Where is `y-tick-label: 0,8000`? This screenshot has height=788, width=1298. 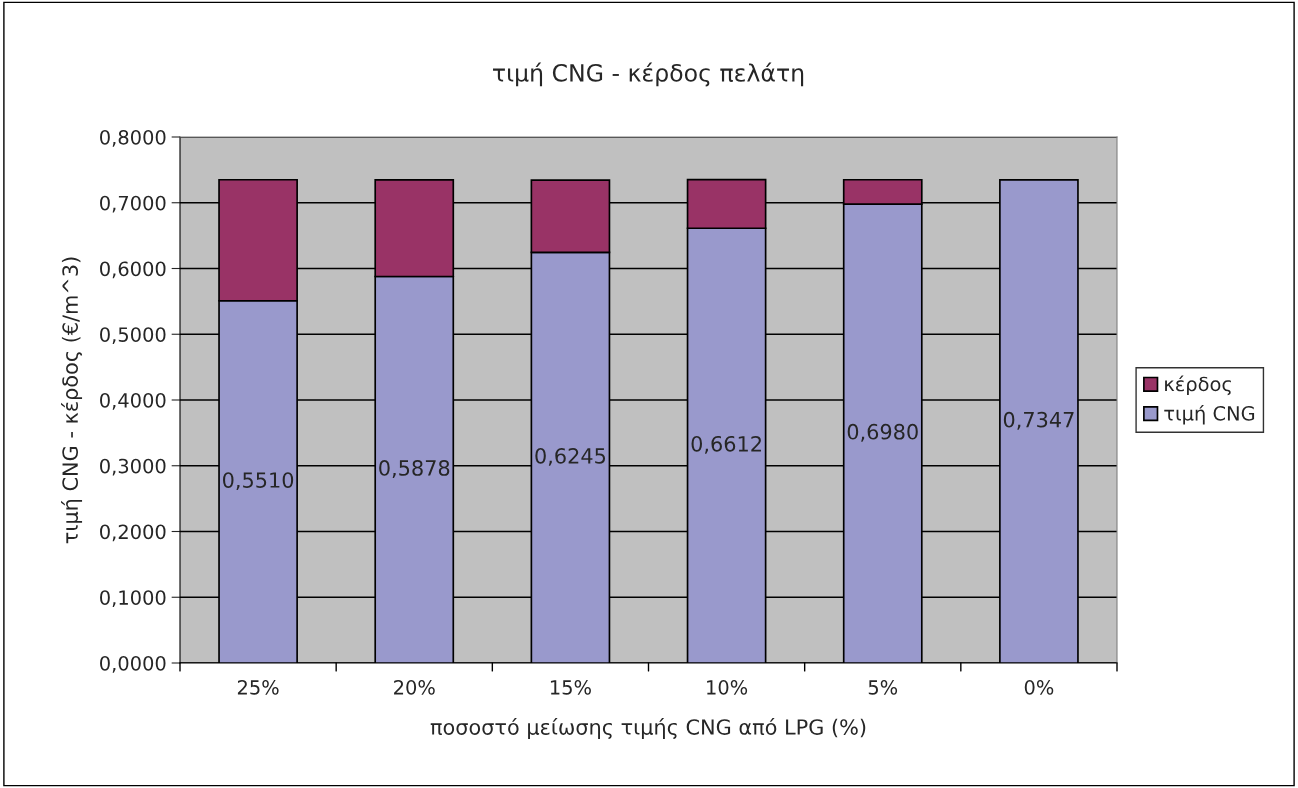 y-tick-label: 0,8000 is located at coordinates (133, 138).